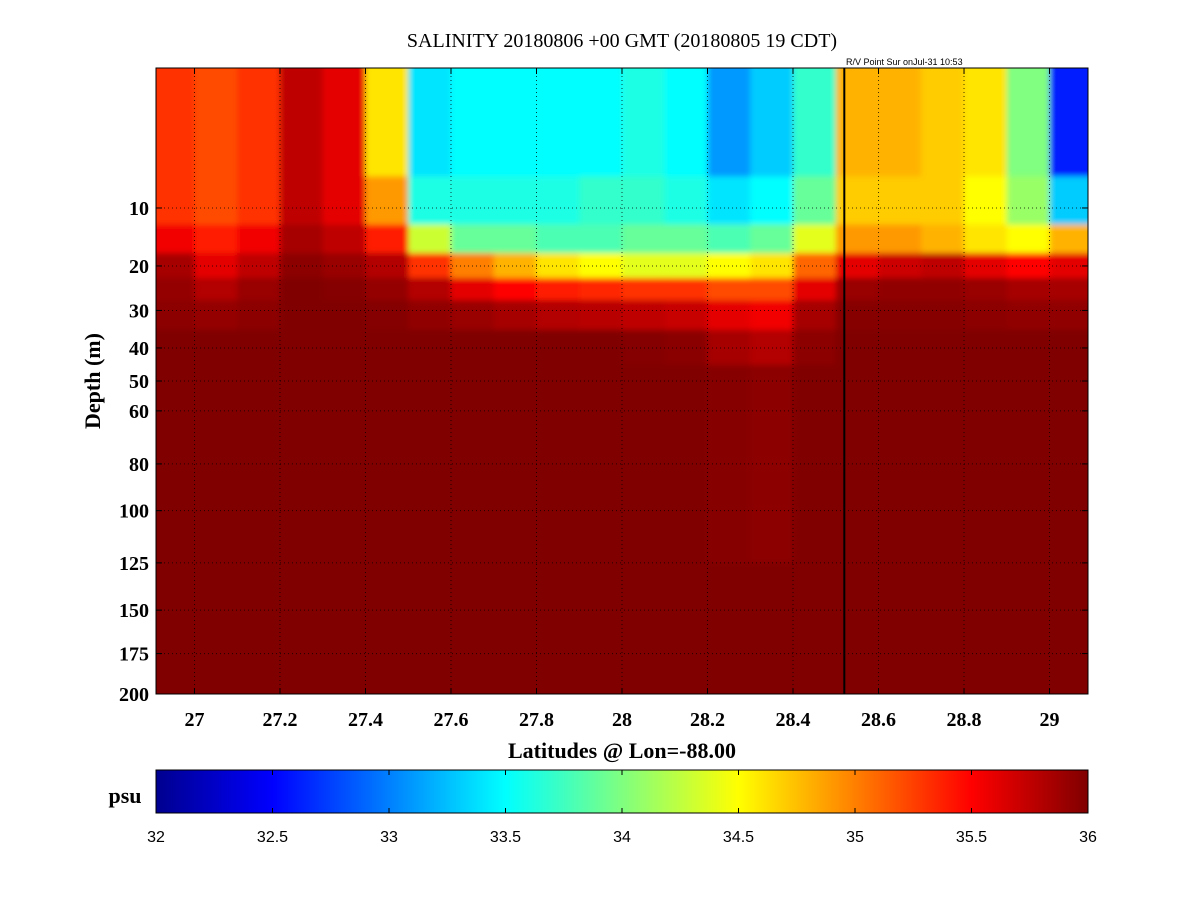 The image size is (1201, 901). I want to click on y-tick-label: 50, so click(139, 382).